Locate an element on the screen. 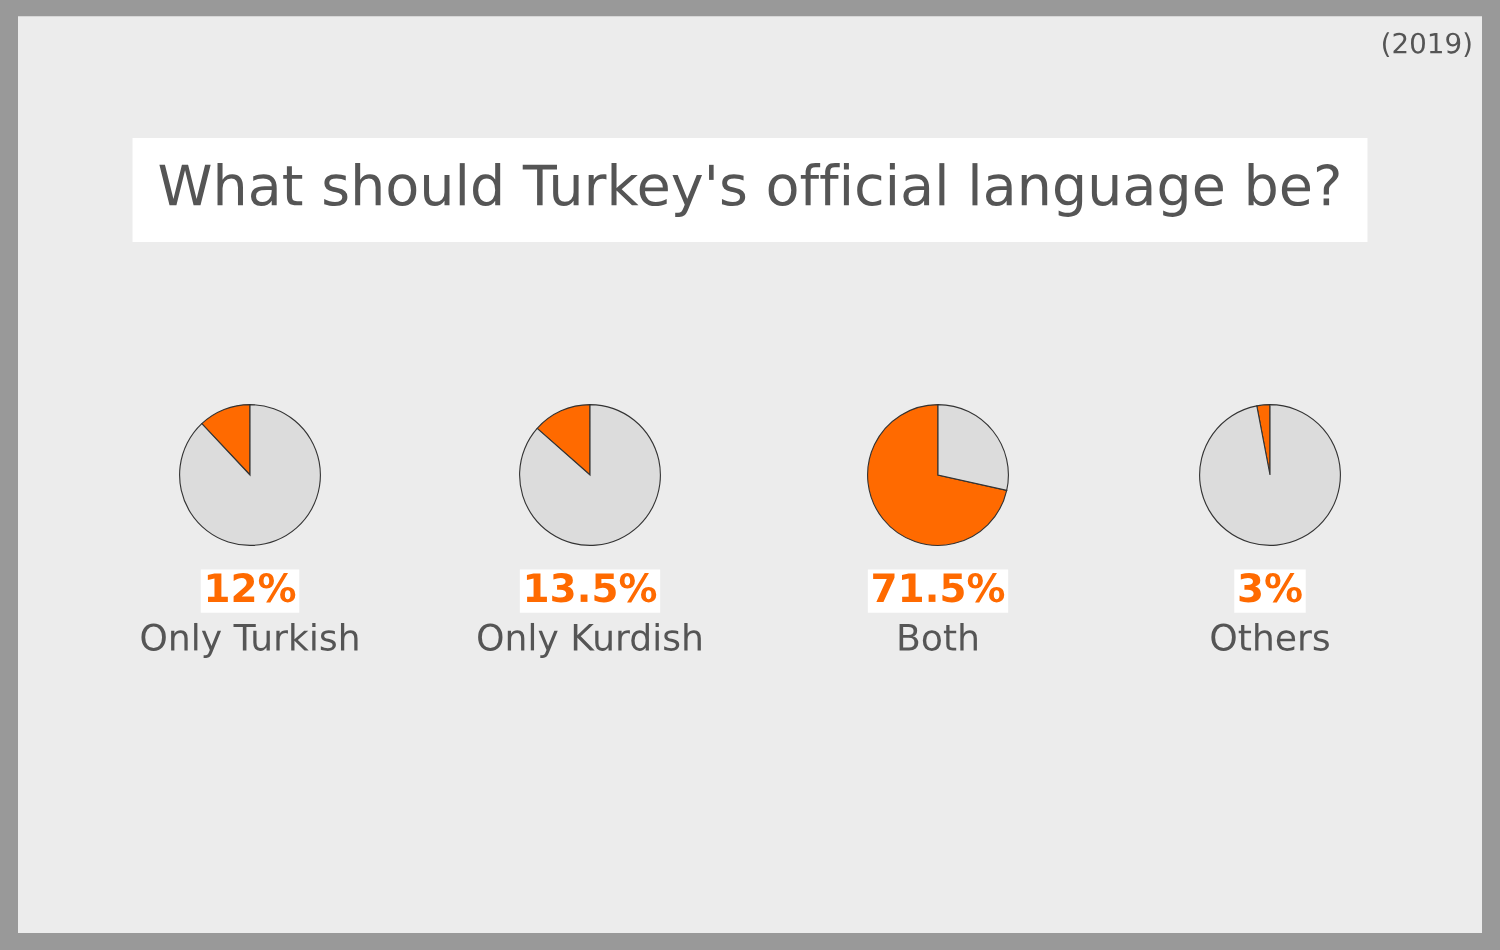 This screenshot has width=1500, height=950. text: Both is located at coordinates (938, 636).